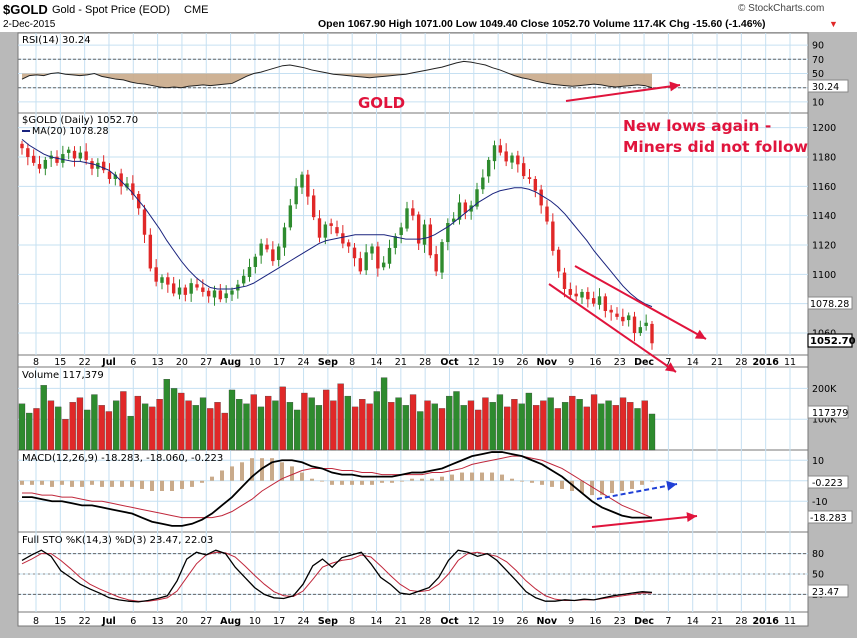 The height and width of the screenshot is (638, 857). I want to click on volume-current-box, so click(828, 412).